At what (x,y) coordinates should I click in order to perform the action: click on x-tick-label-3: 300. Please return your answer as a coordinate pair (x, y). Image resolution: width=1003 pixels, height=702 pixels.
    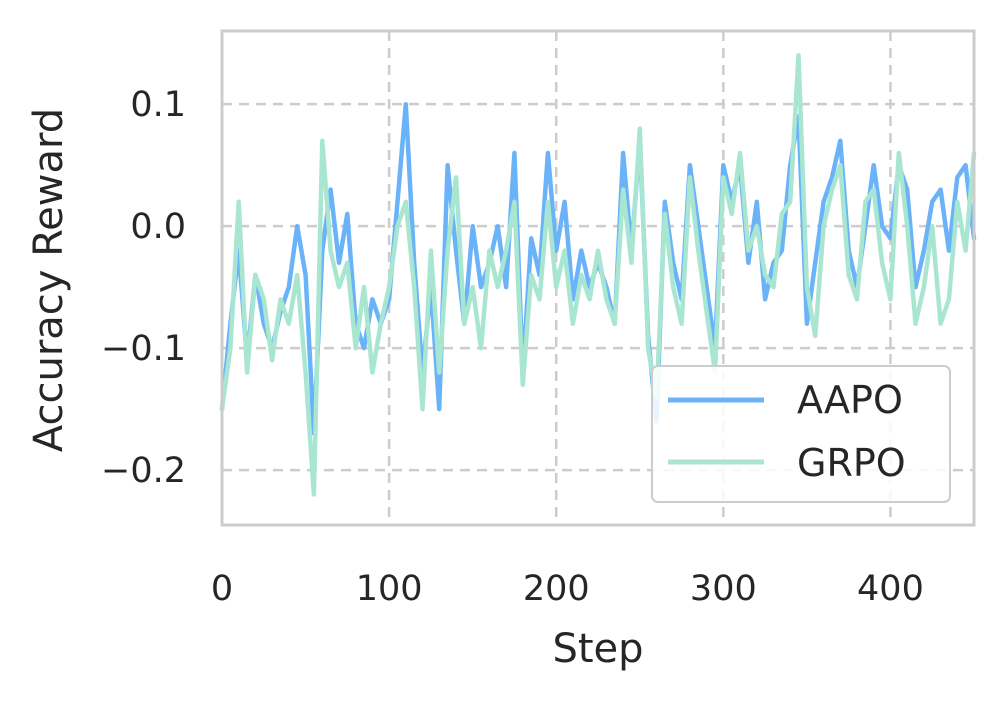
    Looking at the image, I should click on (723, 589).